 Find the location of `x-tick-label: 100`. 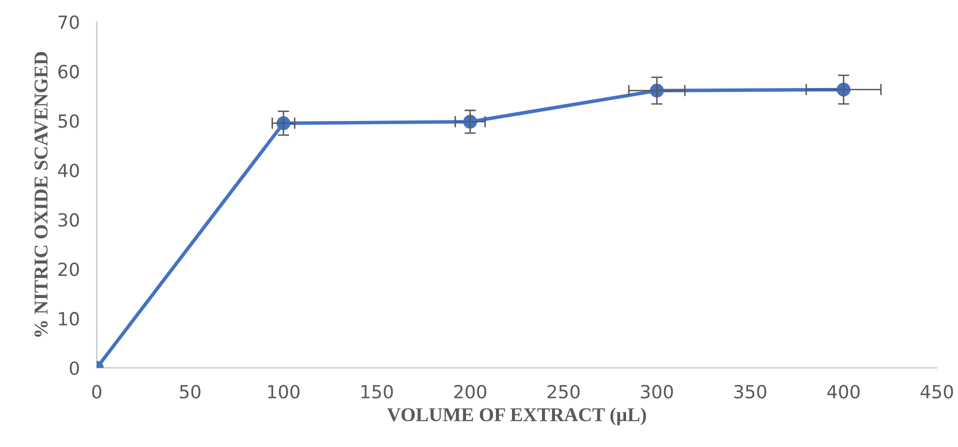

x-tick-label: 100 is located at coordinates (284, 391).